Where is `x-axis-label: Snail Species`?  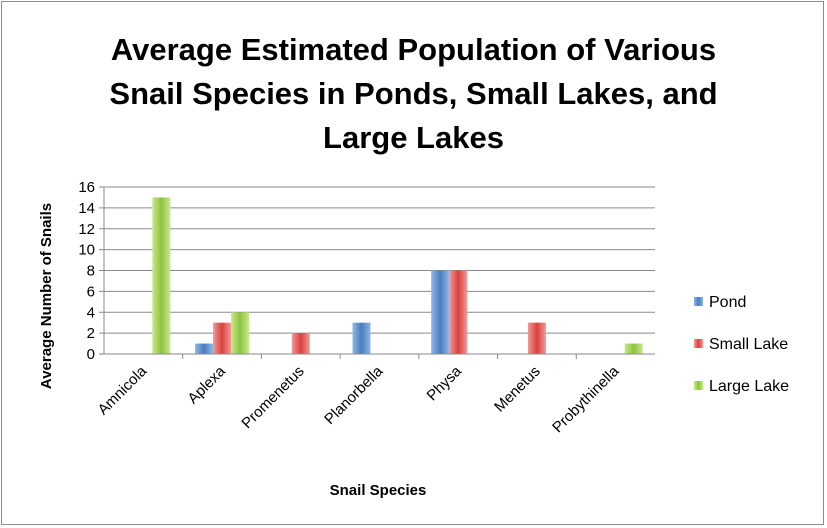
x-axis-label: Snail Species is located at coordinates (378, 490).